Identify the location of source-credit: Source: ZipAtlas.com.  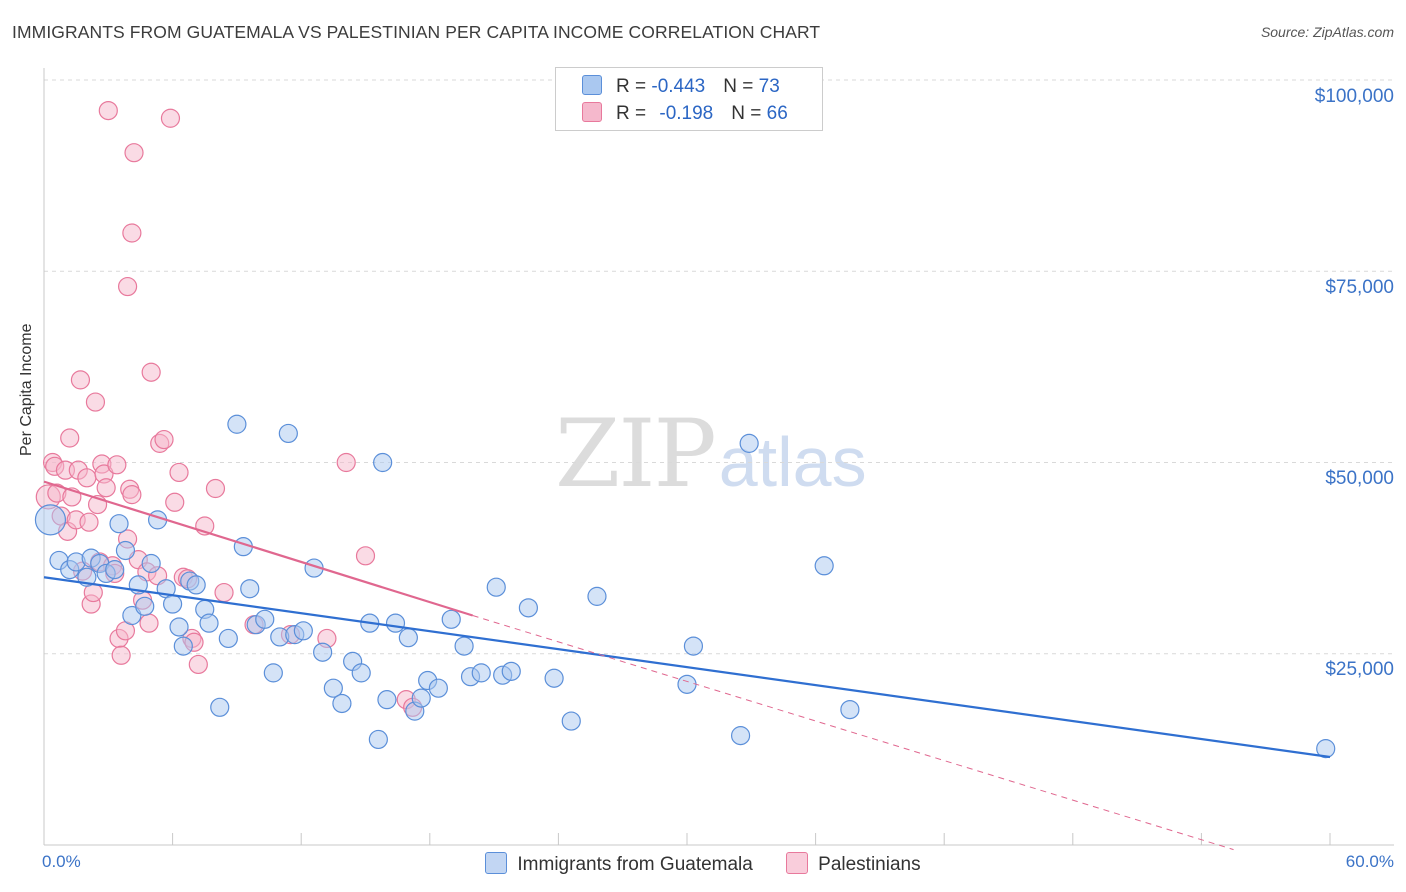
(1327, 32).